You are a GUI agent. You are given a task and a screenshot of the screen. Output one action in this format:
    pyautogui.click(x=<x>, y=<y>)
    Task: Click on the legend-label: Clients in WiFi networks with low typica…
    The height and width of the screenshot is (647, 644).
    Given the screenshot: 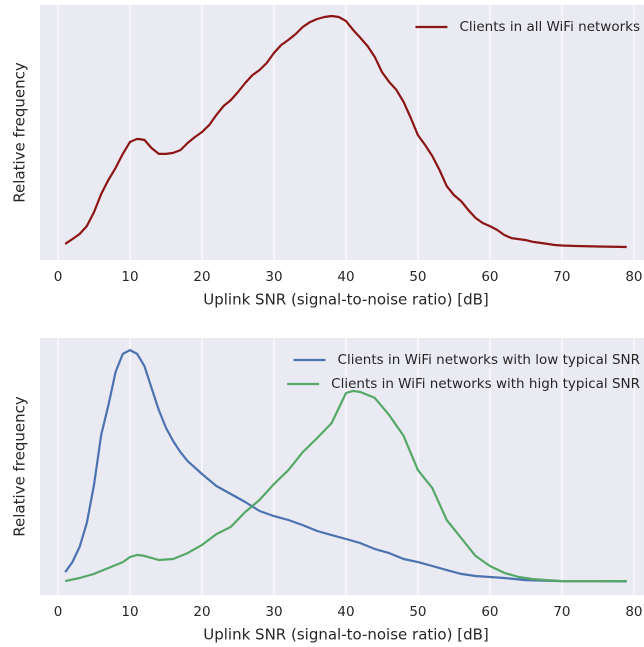 What is the action you would take?
    pyautogui.click(x=489, y=360)
    